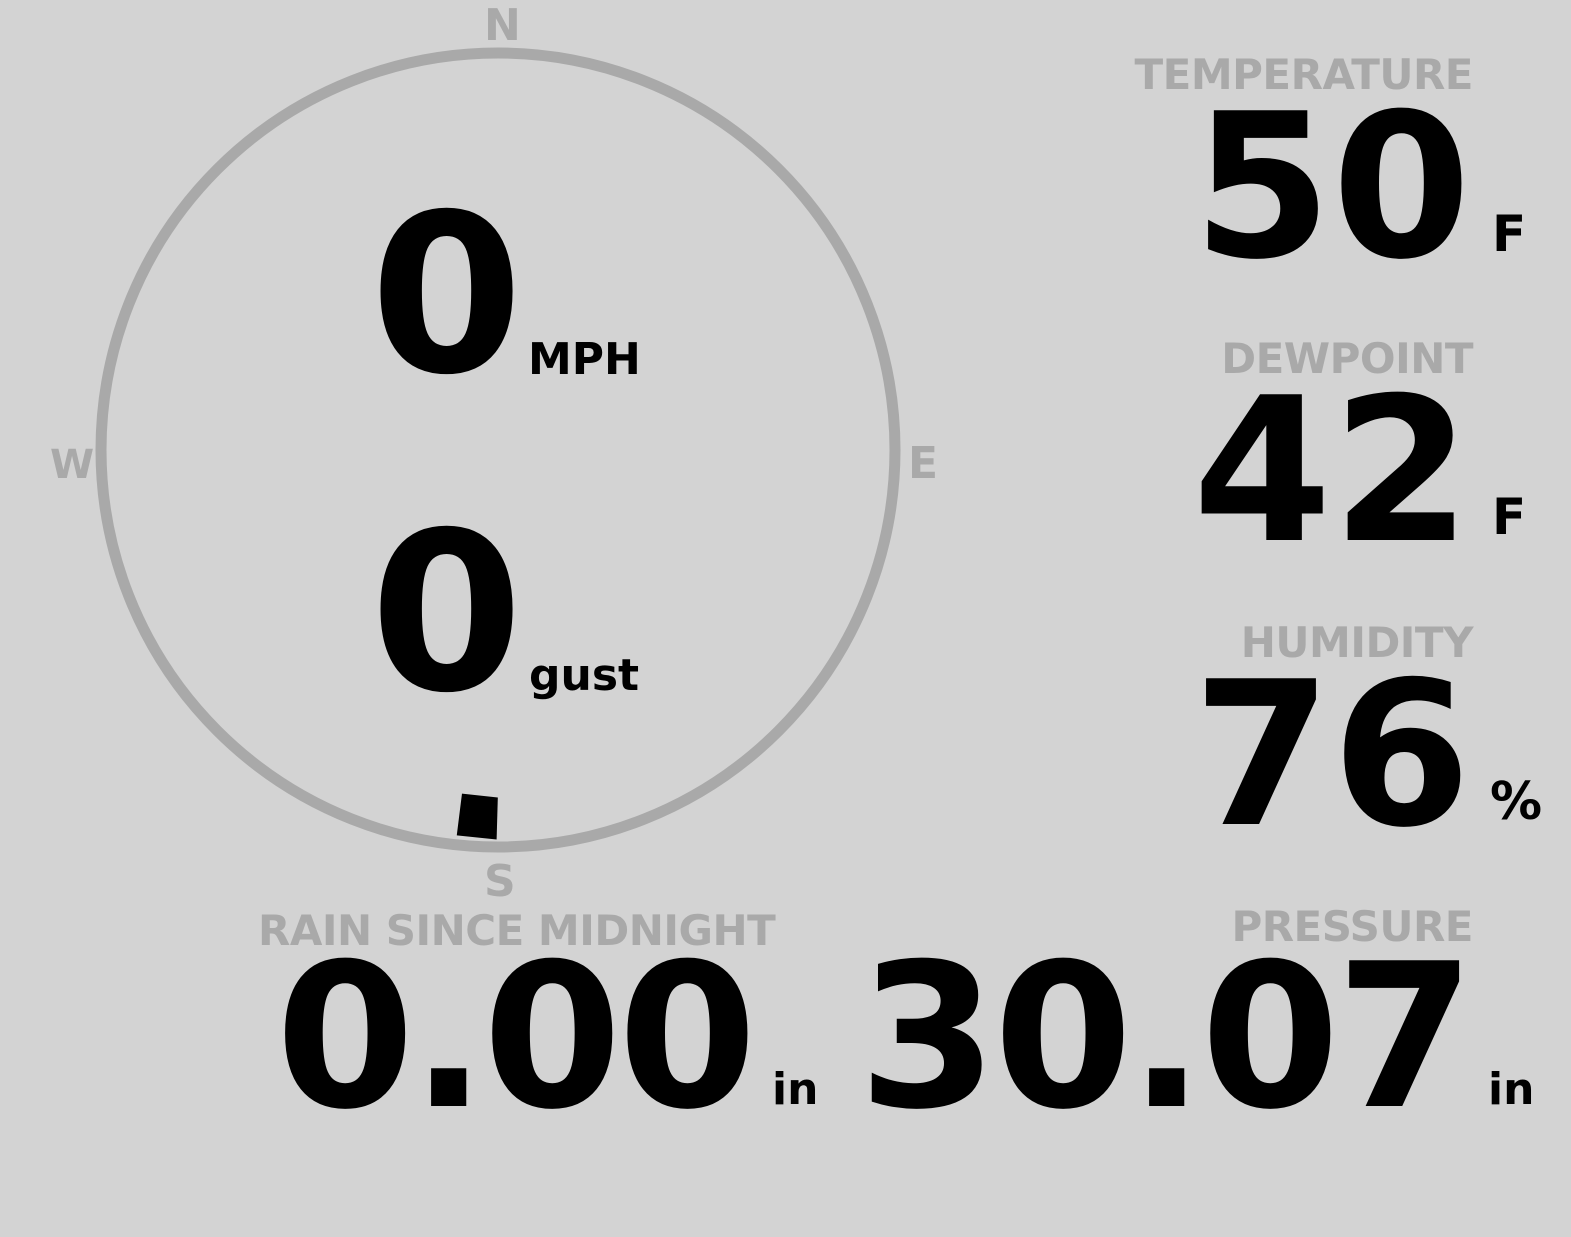 This screenshot has width=1571, height=1237. I want to click on wind-gust-unit: gust, so click(584, 675).